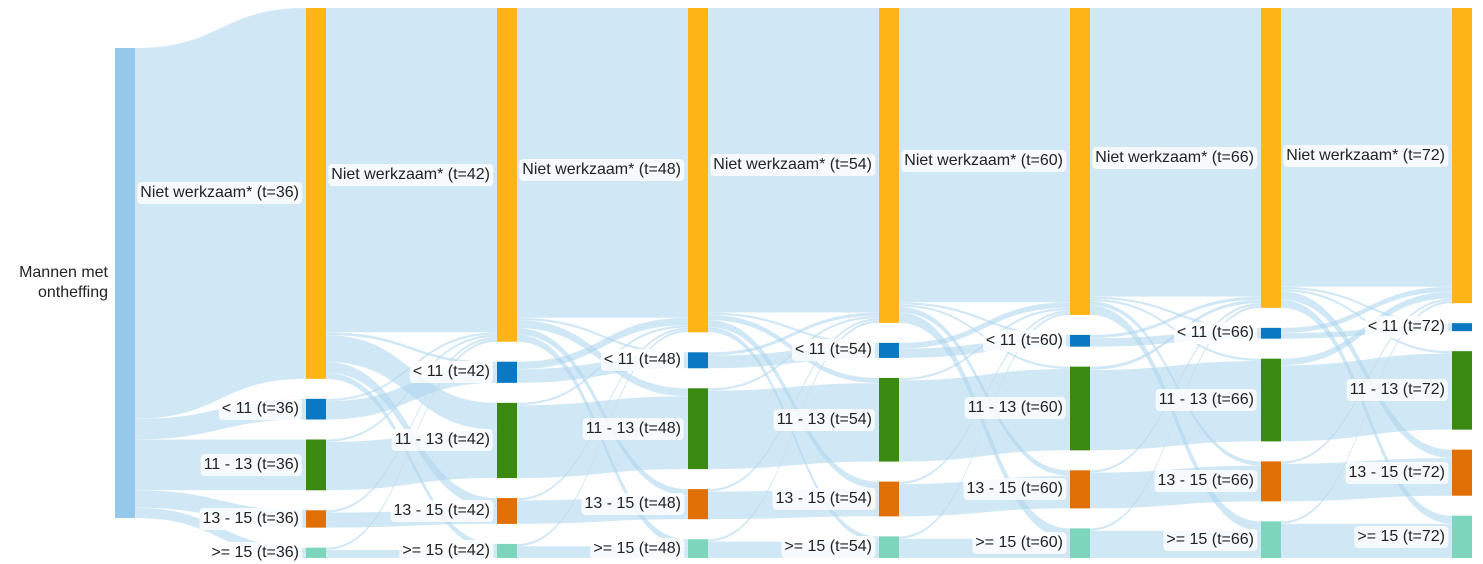 This screenshot has height=564, width=1483. I want to click on node-label: 13 - 15 (t=60), so click(1014, 489).